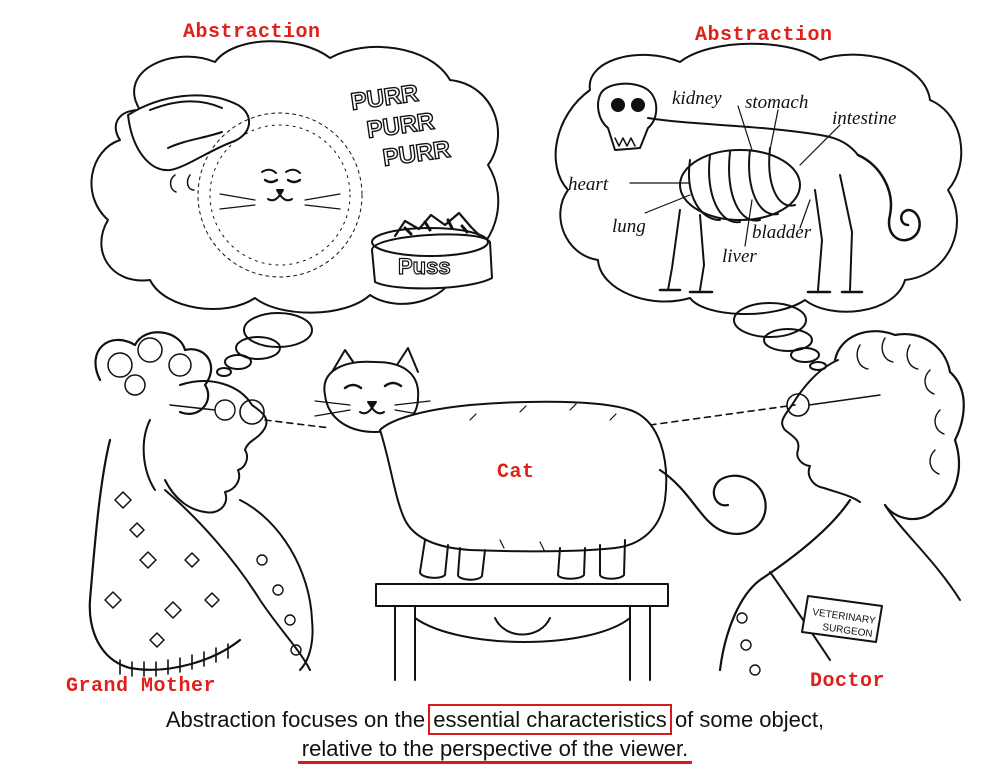 This screenshot has height=770, width=990. Describe the element at coordinates (739, 256) in the screenshot. I see `organ-liver: liver` at that location.